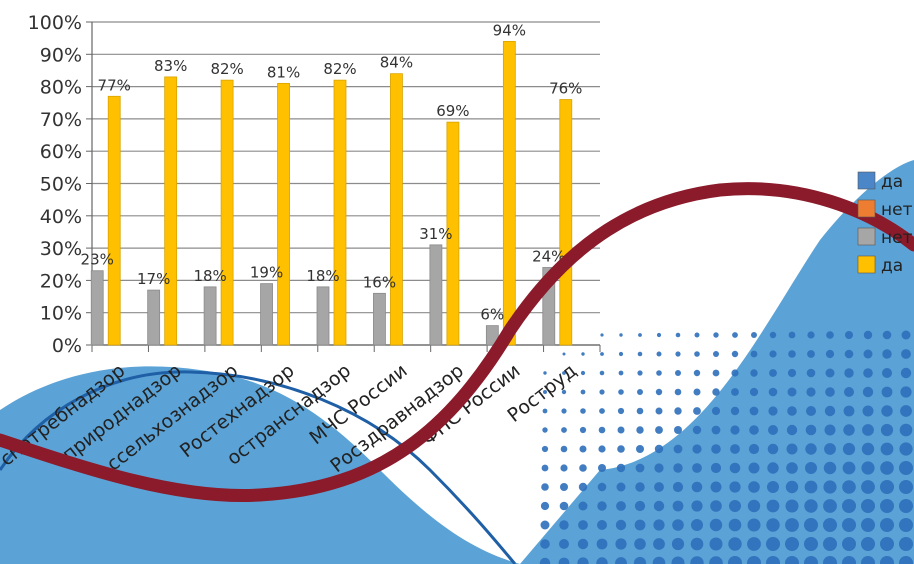  Describe the element at coordinates (892, 266) in the screenshot. I see `legend-label: да` at that location.